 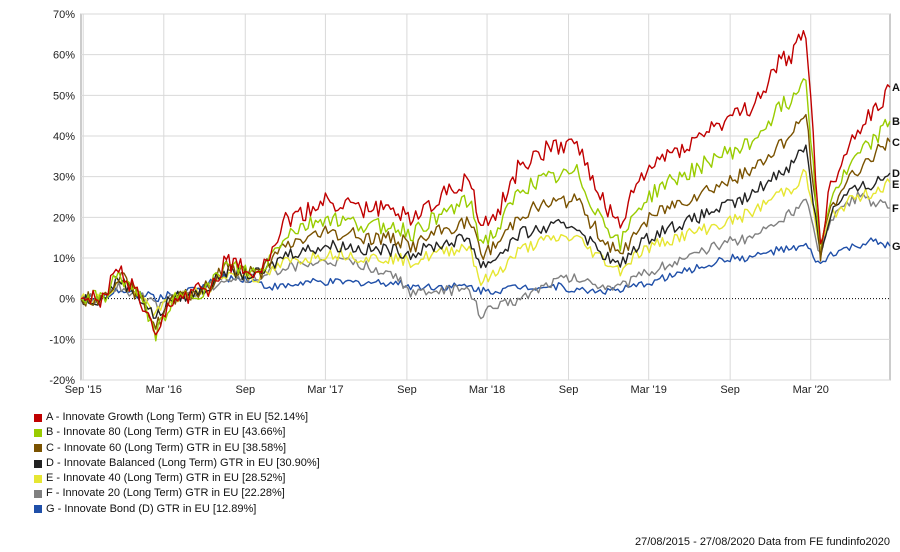 I want to click on y-tick-label: 70%, so click(x=64, y=15).